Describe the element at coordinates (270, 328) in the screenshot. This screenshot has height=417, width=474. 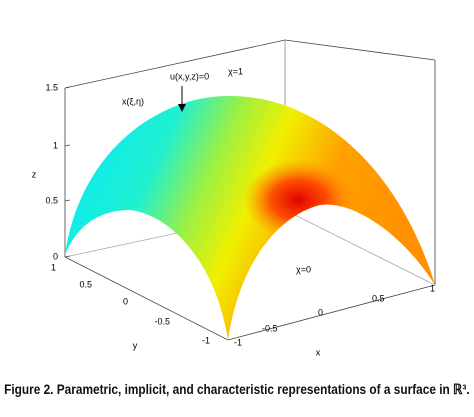
I see `x-tick-label: -0.5` at that location.